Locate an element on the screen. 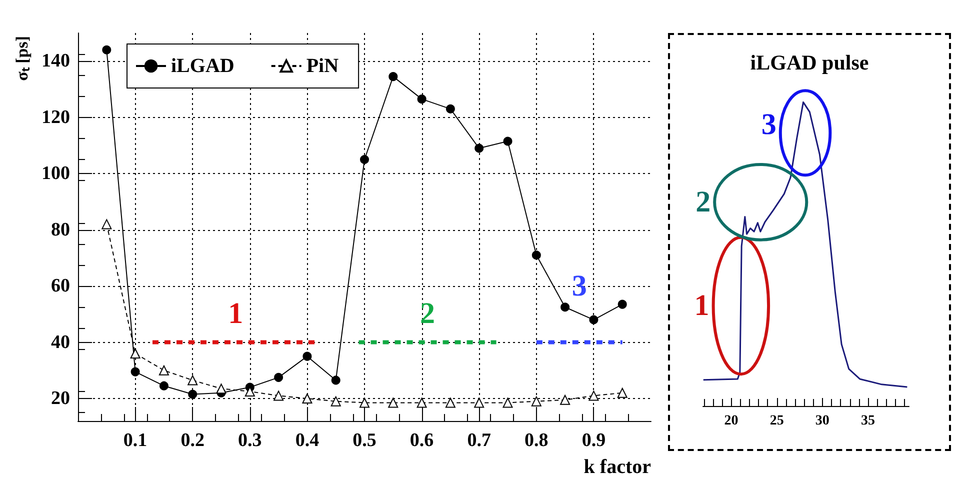 The width and height of the screenshot is (955, 482). x-axis-title: k factor is located at coordinates (618, 467).